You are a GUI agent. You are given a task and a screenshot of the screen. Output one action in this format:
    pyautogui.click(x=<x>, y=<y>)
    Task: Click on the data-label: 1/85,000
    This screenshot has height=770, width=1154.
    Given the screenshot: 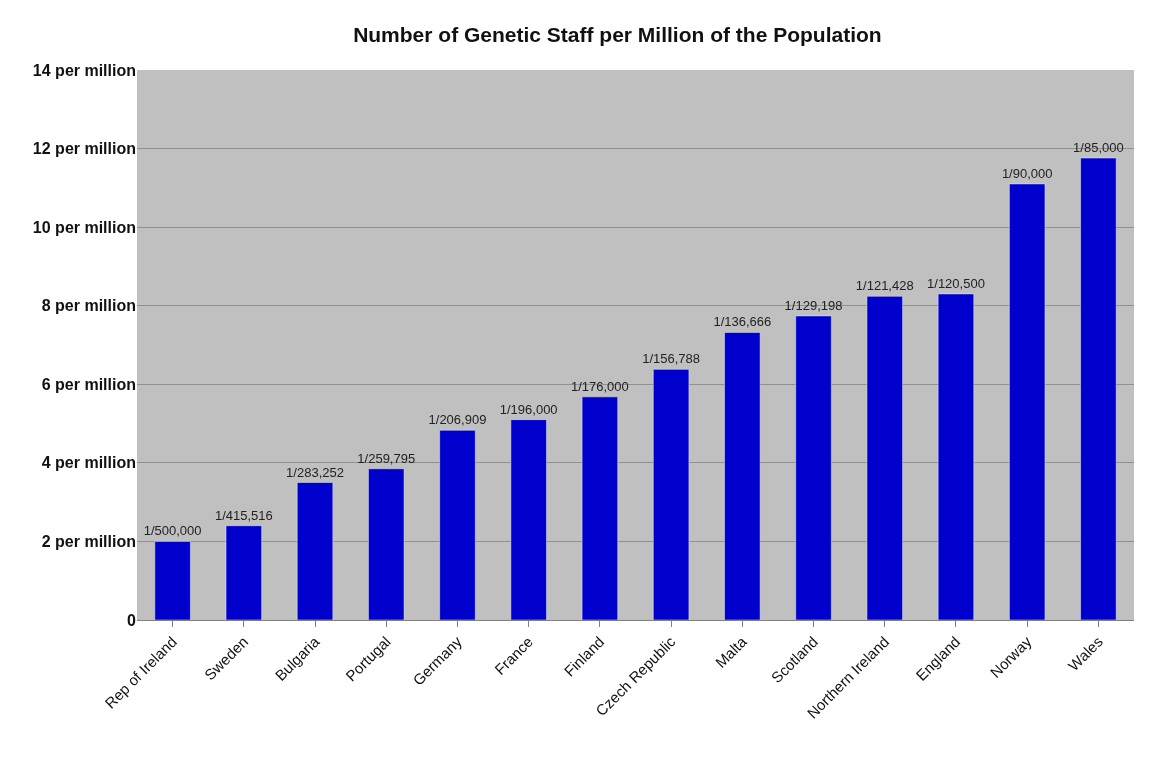 What is the action you would take?
    pyautogui.click(x=1098, y=147)
    